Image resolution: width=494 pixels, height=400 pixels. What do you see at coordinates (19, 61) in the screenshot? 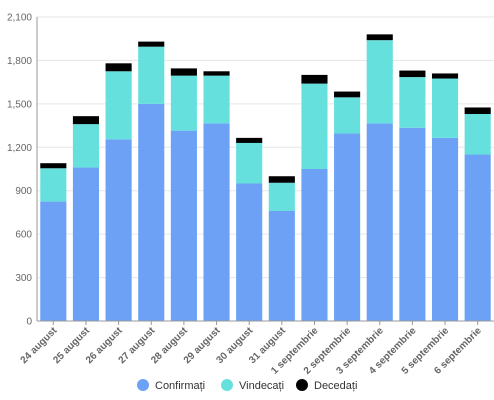
I see `y-tick-label: 1,800` at bounding box center [19, 61].